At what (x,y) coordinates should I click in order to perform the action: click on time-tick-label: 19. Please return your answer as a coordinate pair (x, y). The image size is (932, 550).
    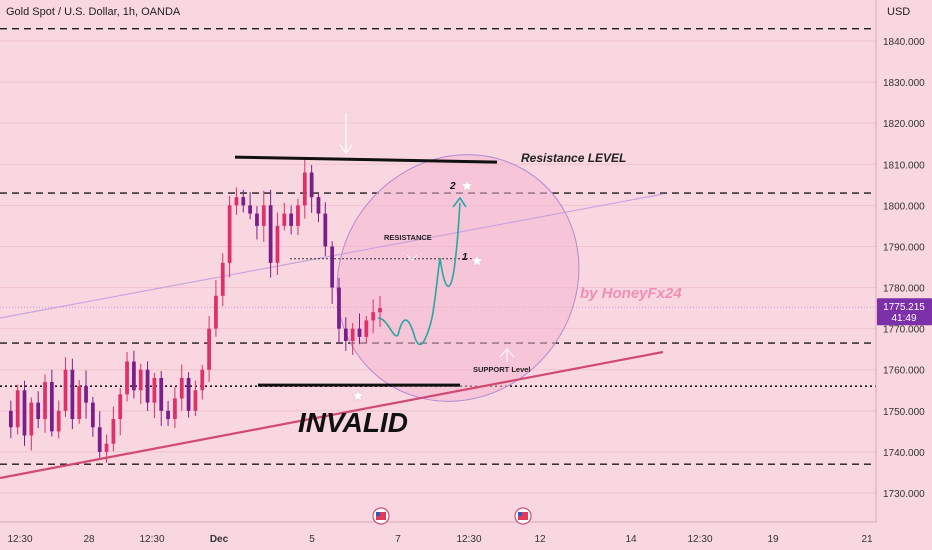
    Looking at the image, I should click on (773, 539).